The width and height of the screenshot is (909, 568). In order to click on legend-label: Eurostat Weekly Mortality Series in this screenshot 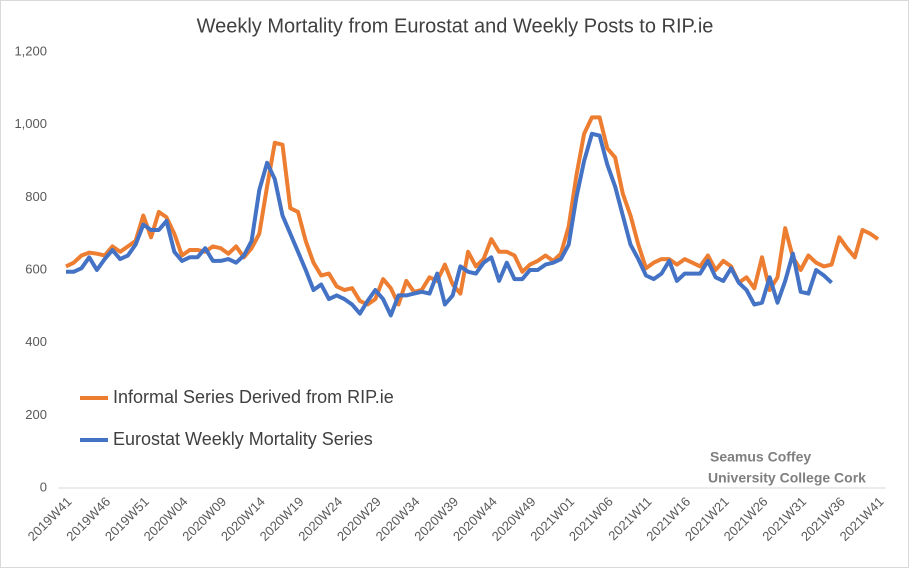, I will do `click(243, 439)`.